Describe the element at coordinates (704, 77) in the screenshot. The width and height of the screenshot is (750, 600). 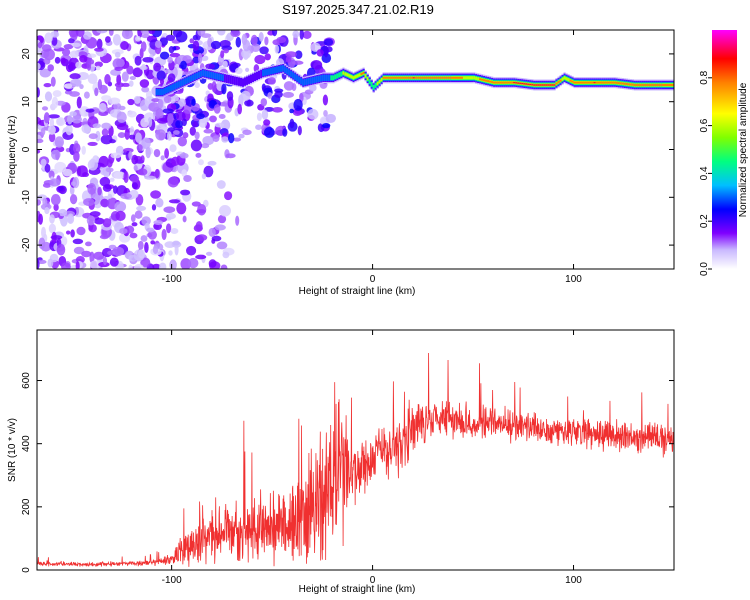
I see `colorbar-tick-label: 0.8` at that location.